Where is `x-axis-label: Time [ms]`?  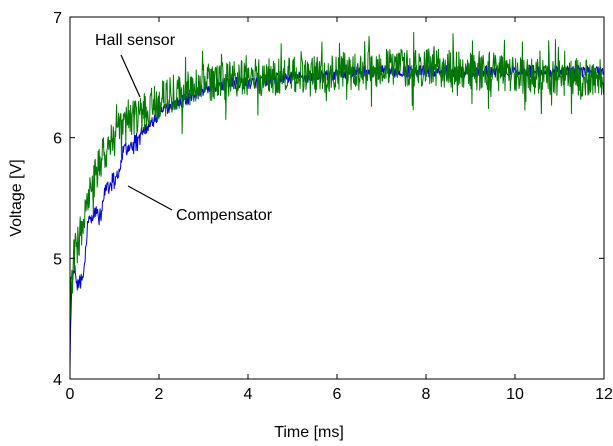
x-axis-label: Time [ms] is located at coordinates (309, 432).